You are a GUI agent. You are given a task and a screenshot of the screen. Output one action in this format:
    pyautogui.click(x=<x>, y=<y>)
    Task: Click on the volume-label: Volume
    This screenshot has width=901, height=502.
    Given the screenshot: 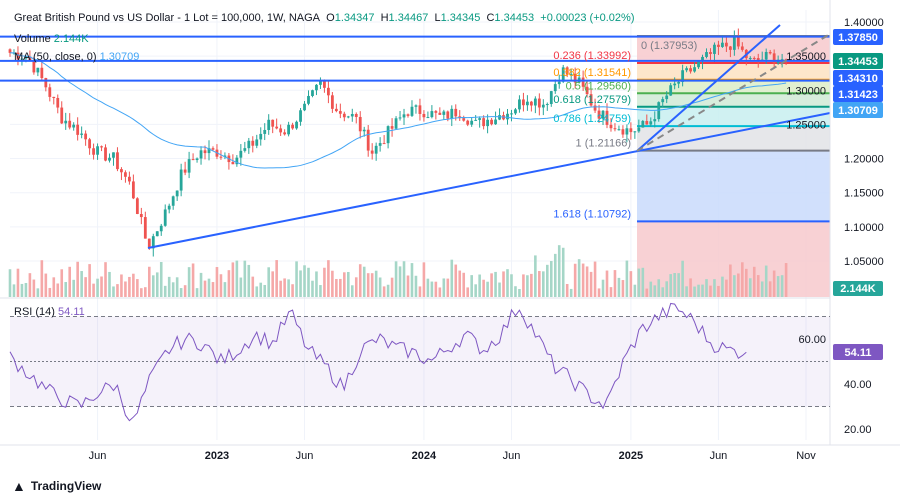 What is the action you would take?
    pyautogui.click(x=32, y=39)
    